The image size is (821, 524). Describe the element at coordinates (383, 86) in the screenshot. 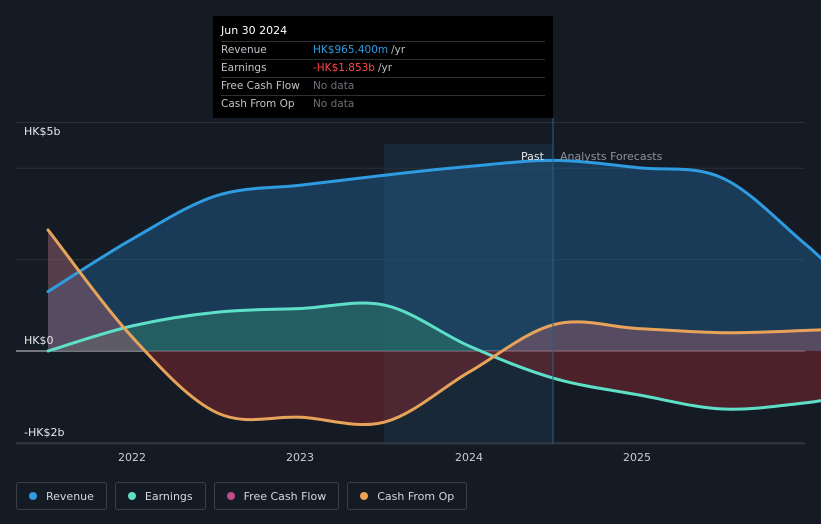

I see `tooltip-row-free-cash-flow: Free Cash Flow No data` at that location.